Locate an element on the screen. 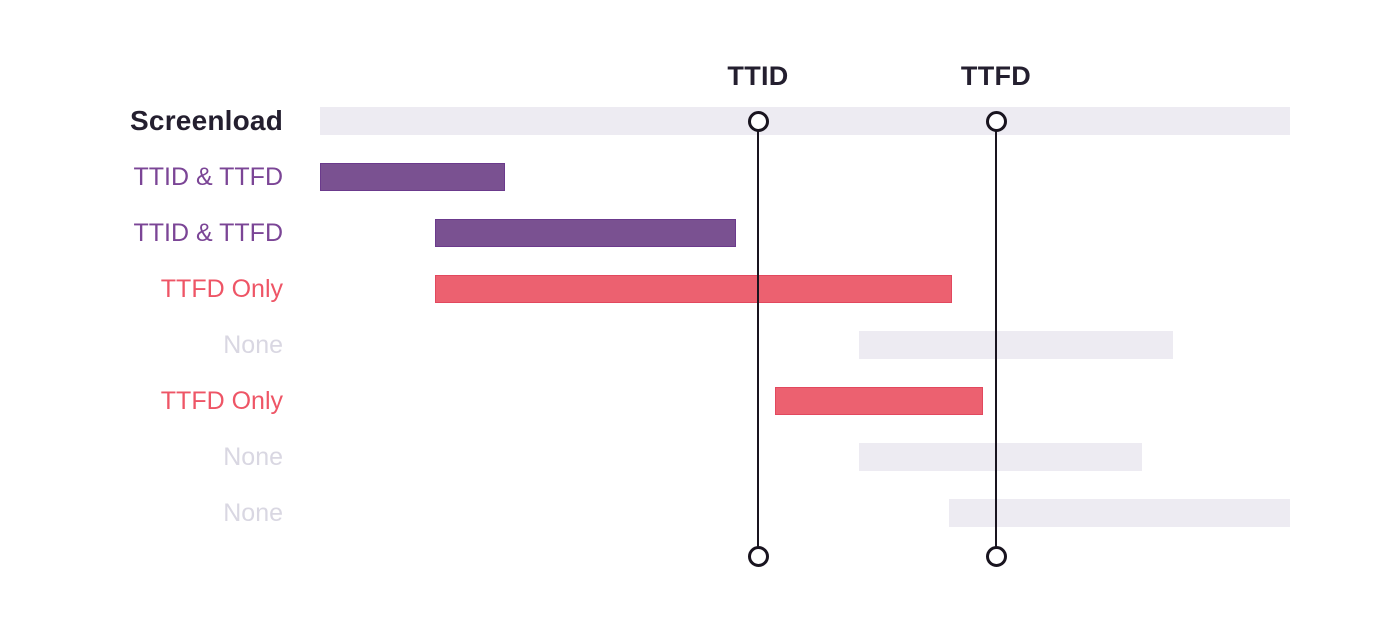 The height and width of the screenshot is (627, 1400). marker-label-ttfd: TTFD is located at coordinates (996, 76).